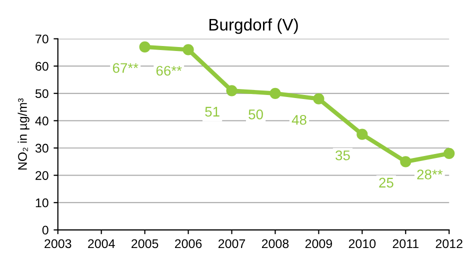  Describe the element at coordinates (24, 134) in the screenshot. I see `y-axis-title: NO₂ in µg/m³` at that location.